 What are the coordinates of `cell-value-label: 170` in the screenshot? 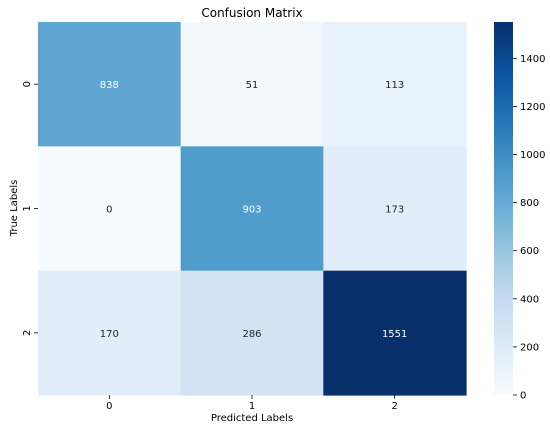 It's located at (109, 334).